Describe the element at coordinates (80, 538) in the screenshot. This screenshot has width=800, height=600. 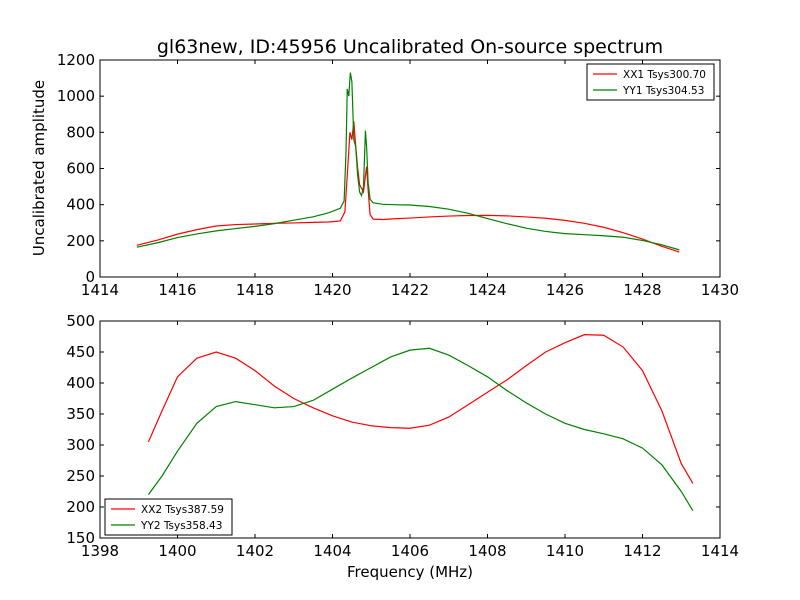
I see `y-tick-label: 150` at that location.